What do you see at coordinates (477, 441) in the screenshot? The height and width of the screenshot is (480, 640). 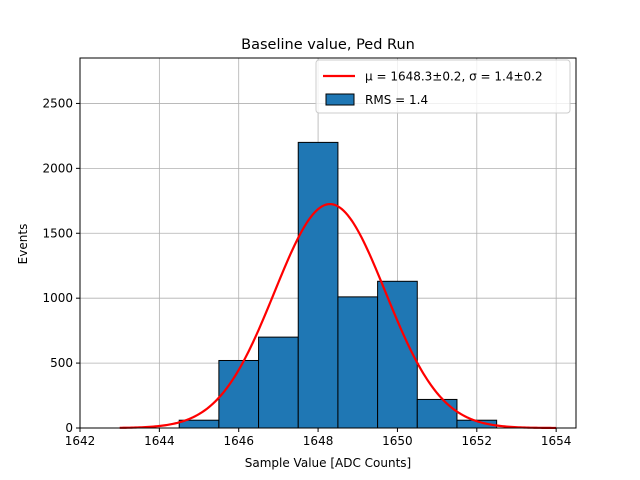 I see `x-tick-label: 1652` at bounding box center [477, 441].